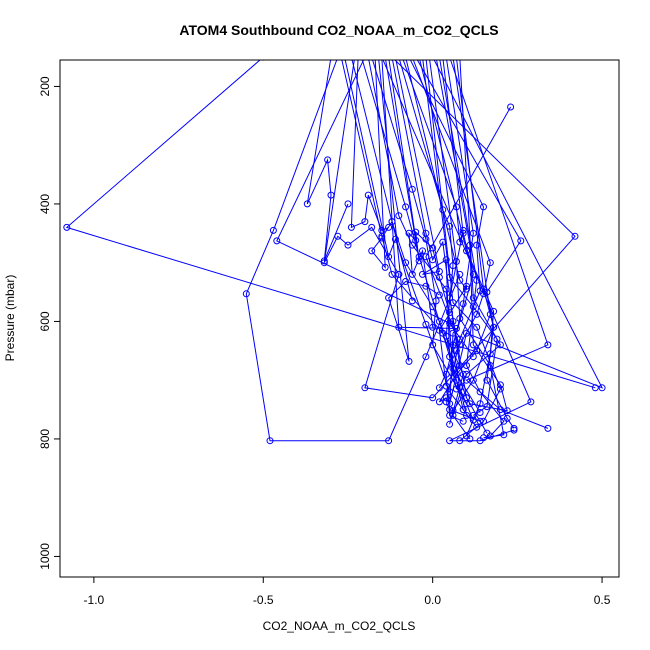 Image resolution: width=650 pixels, height=650 pixels. I want to click on chart-title: ATOM4 Southbound CO2_NOAA_m_CO2_QCLS, so click(338, 30).